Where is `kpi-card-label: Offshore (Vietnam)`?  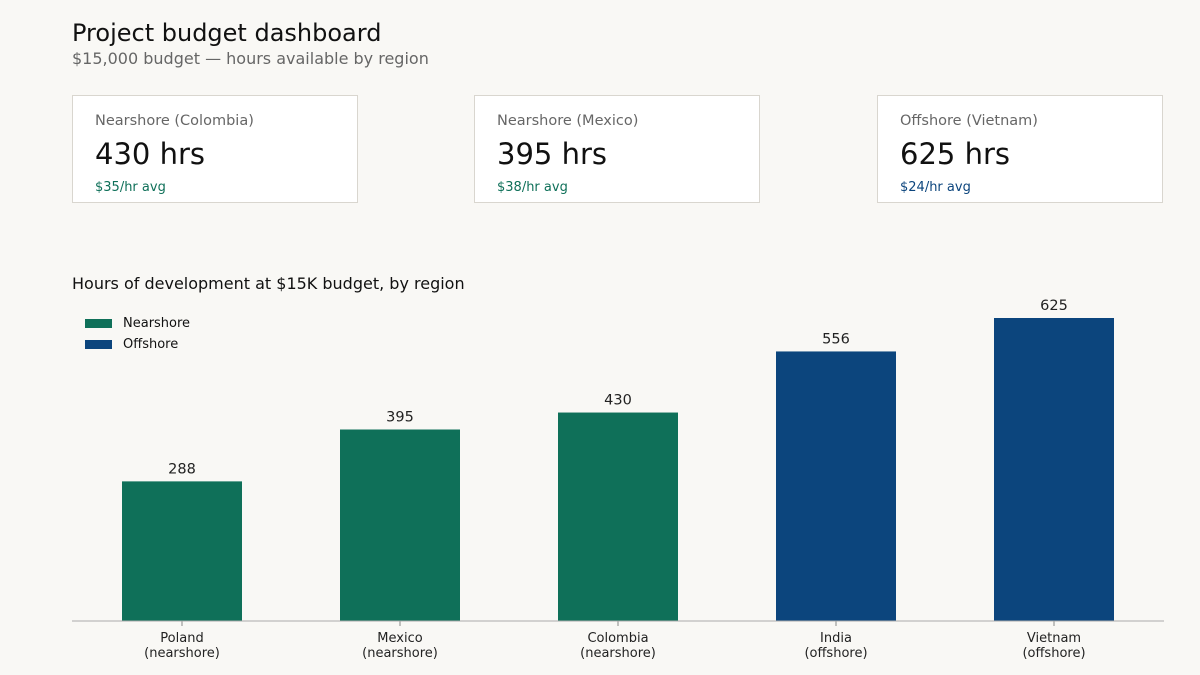 kpi-card-label: Offshore (Vietnam) is located at coordinates (969, 121).